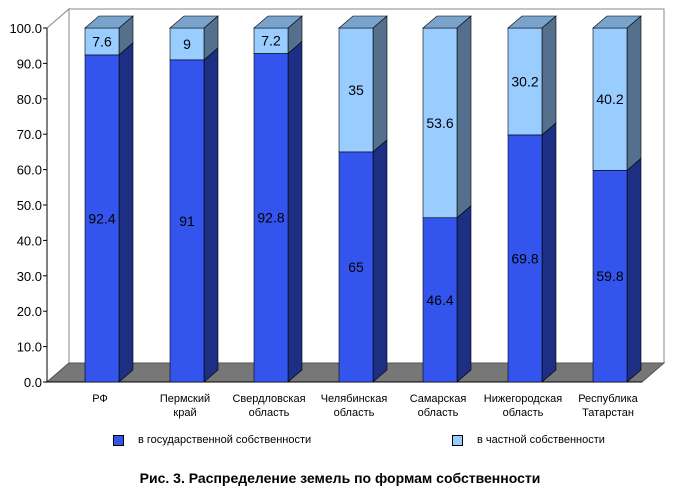 The width and height of the screenshot is (680, 496). What do you see at coordinates (25, 28) in the screenshot?
I see `y-tick-label: 100.0` at bounding box center [25, 28].